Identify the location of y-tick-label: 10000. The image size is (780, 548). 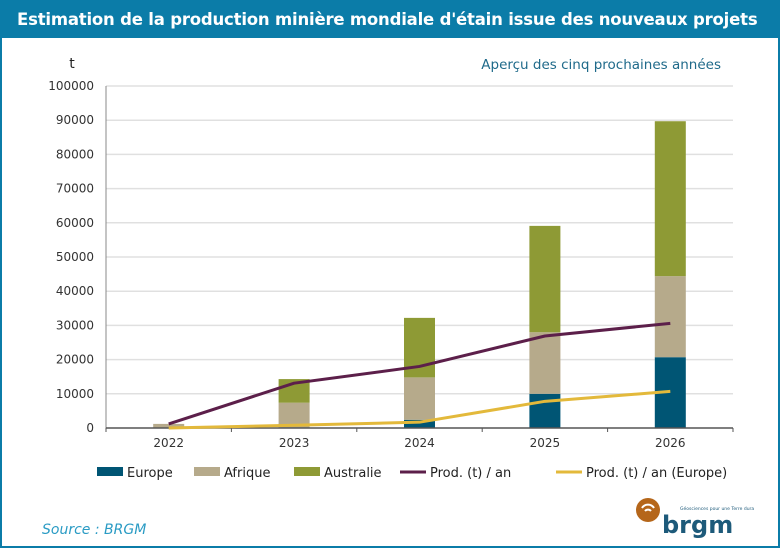
(75, 394).